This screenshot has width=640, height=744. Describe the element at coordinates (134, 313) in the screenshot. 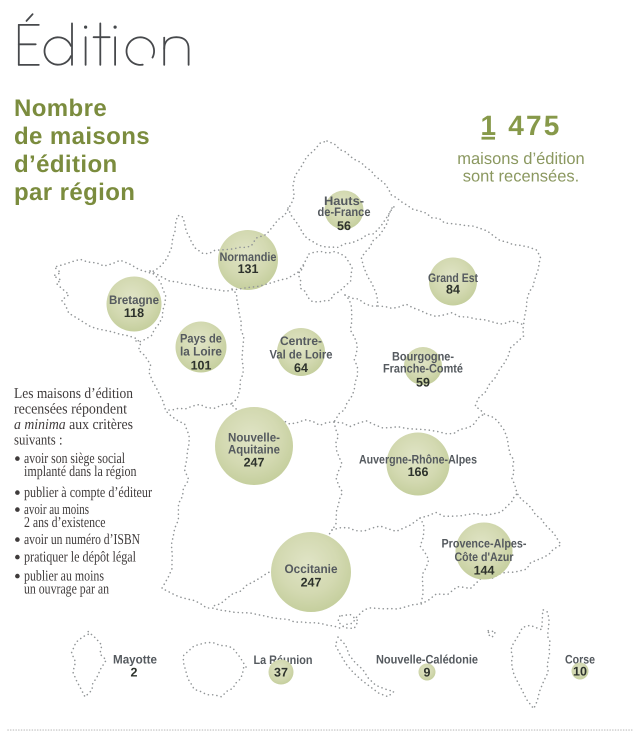

I see `svg-text: 118` at that location.